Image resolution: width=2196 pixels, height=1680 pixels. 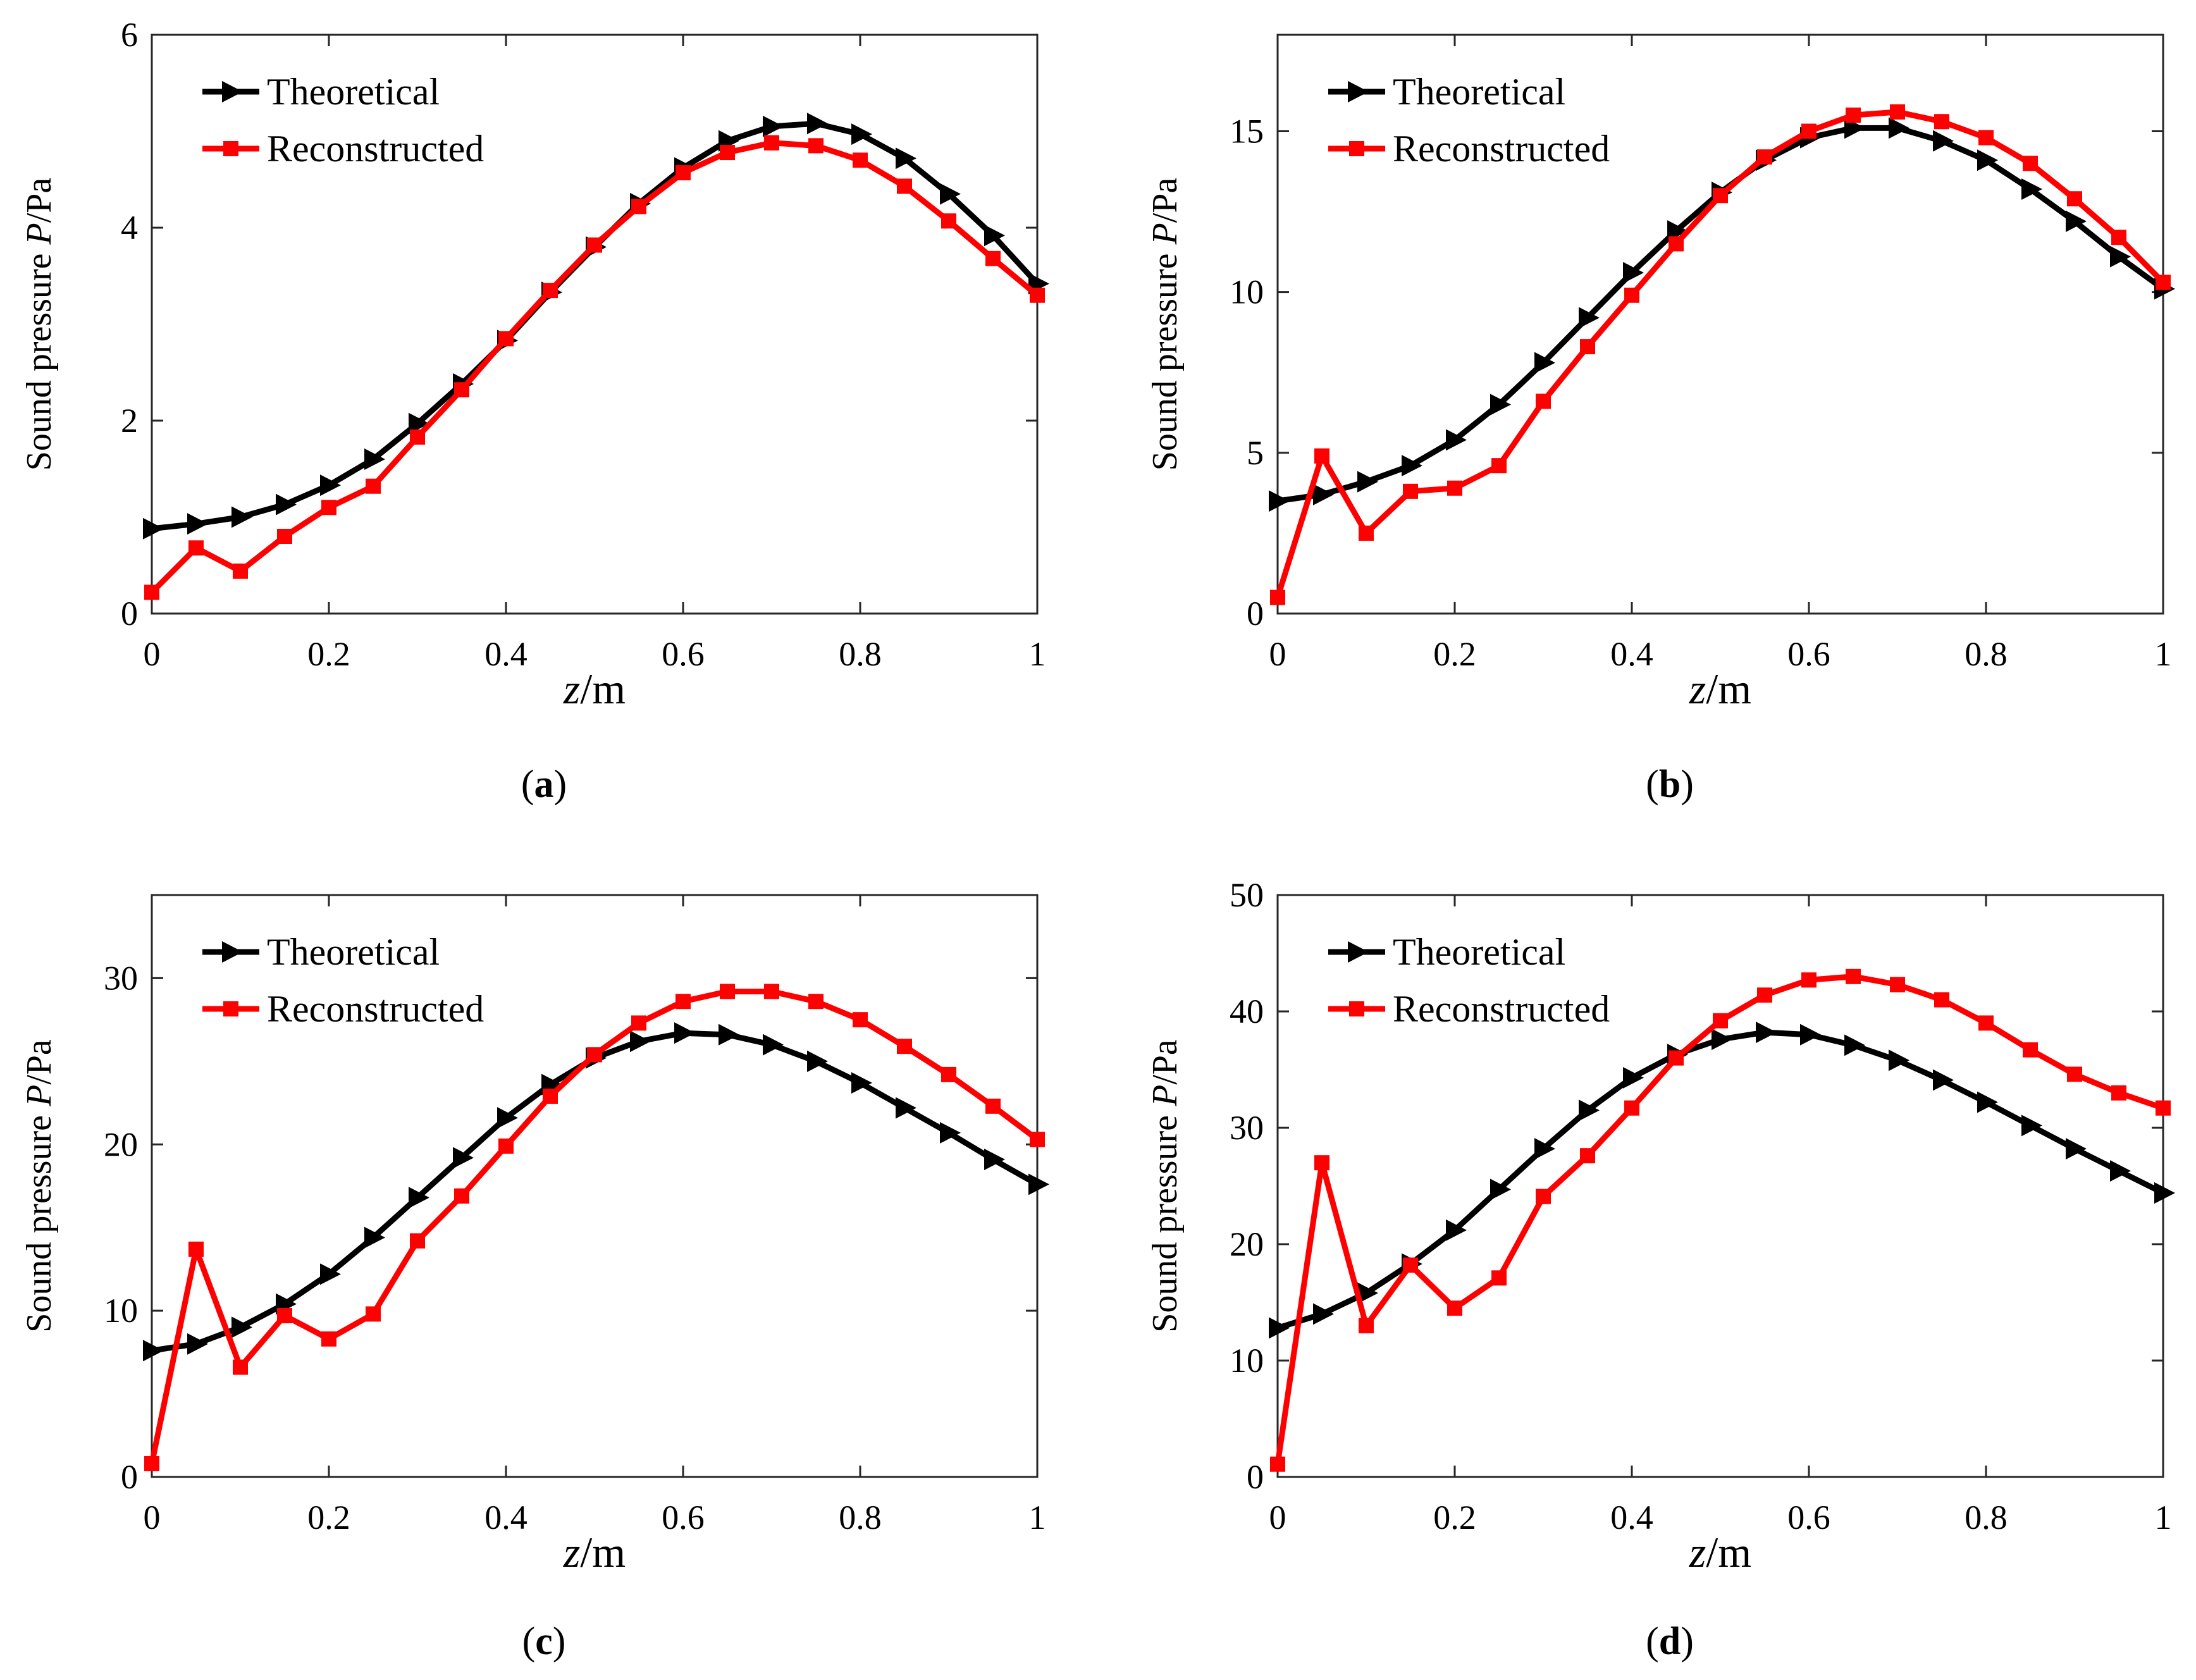 What do you see at coordinates (505, 654) in the screenshot?
I see `x-tick-label: 0.4` at bounding box center [505, 654].